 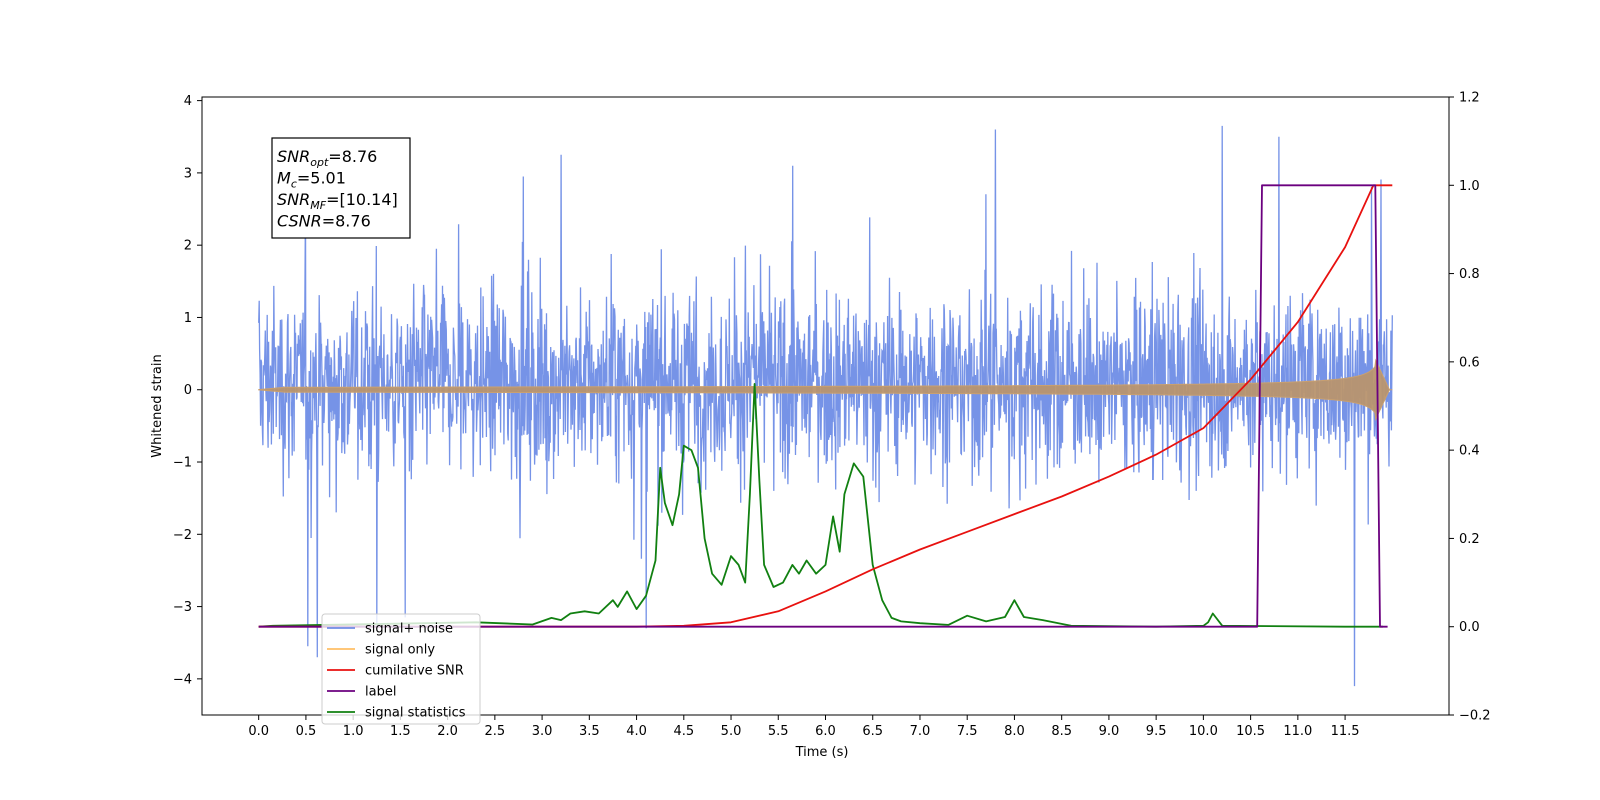 What do you see at coordinates (1203, 731) in the screenshot?
I see `x-tick-label: 10.0` at bounding box center [1203, 731].